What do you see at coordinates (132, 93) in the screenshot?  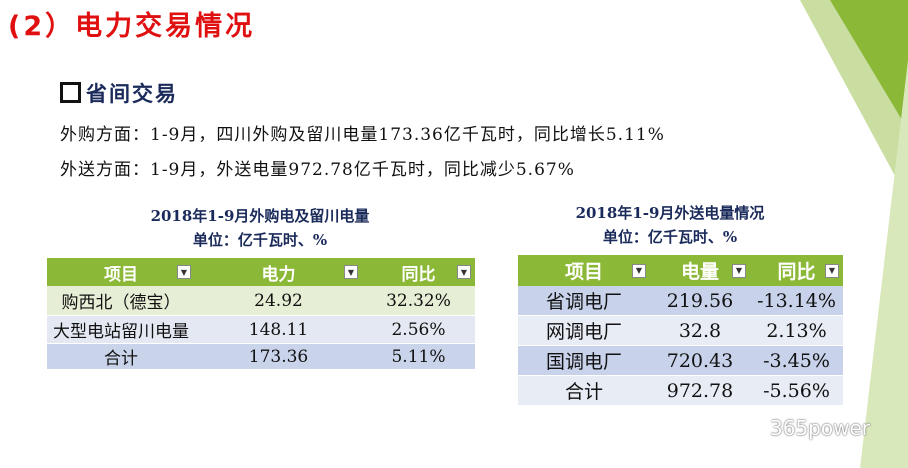 I see `section-heading: 省间交易` at bounding box center [132, 93].